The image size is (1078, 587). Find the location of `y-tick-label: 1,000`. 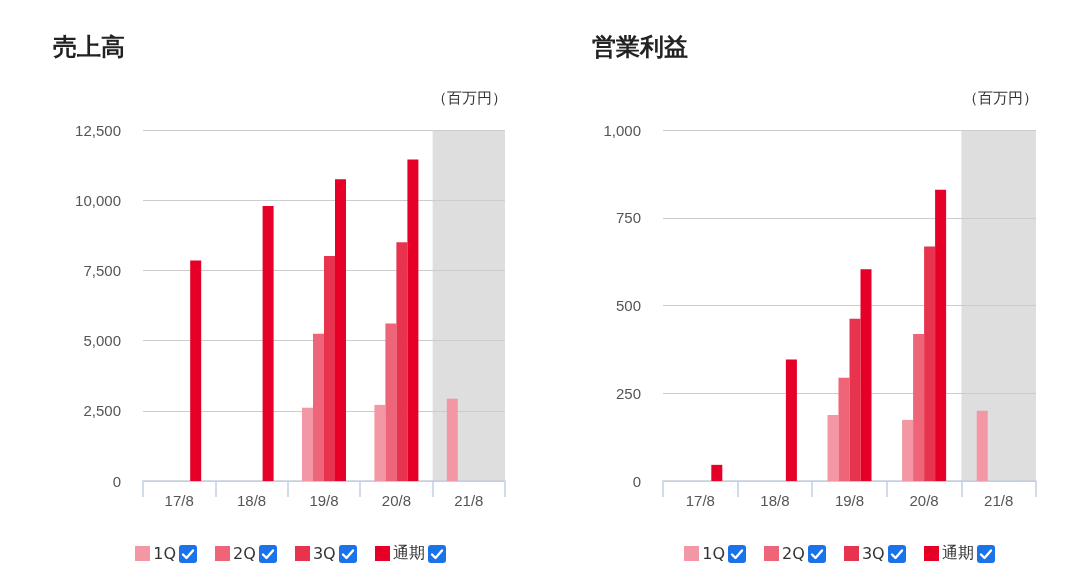

y-tick-label: 1,000 is located at coordinates (622, 130).